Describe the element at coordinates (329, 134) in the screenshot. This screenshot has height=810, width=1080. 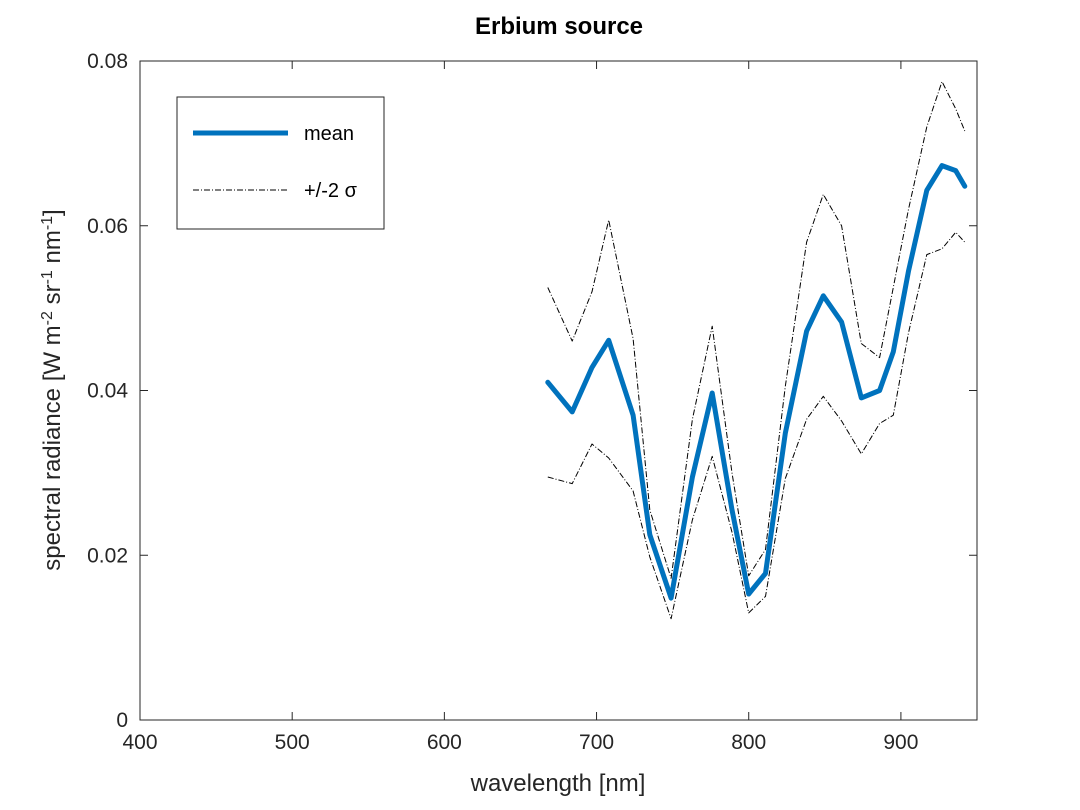
I see `legend-label-mean: mean` at that location.